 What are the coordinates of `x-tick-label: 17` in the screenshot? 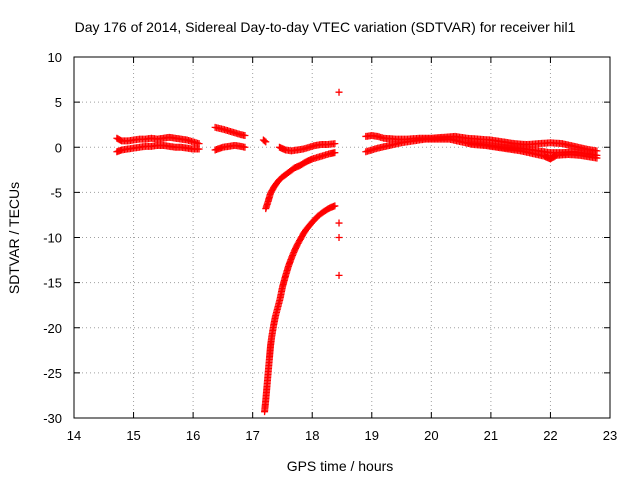 It's located at (252, 435).